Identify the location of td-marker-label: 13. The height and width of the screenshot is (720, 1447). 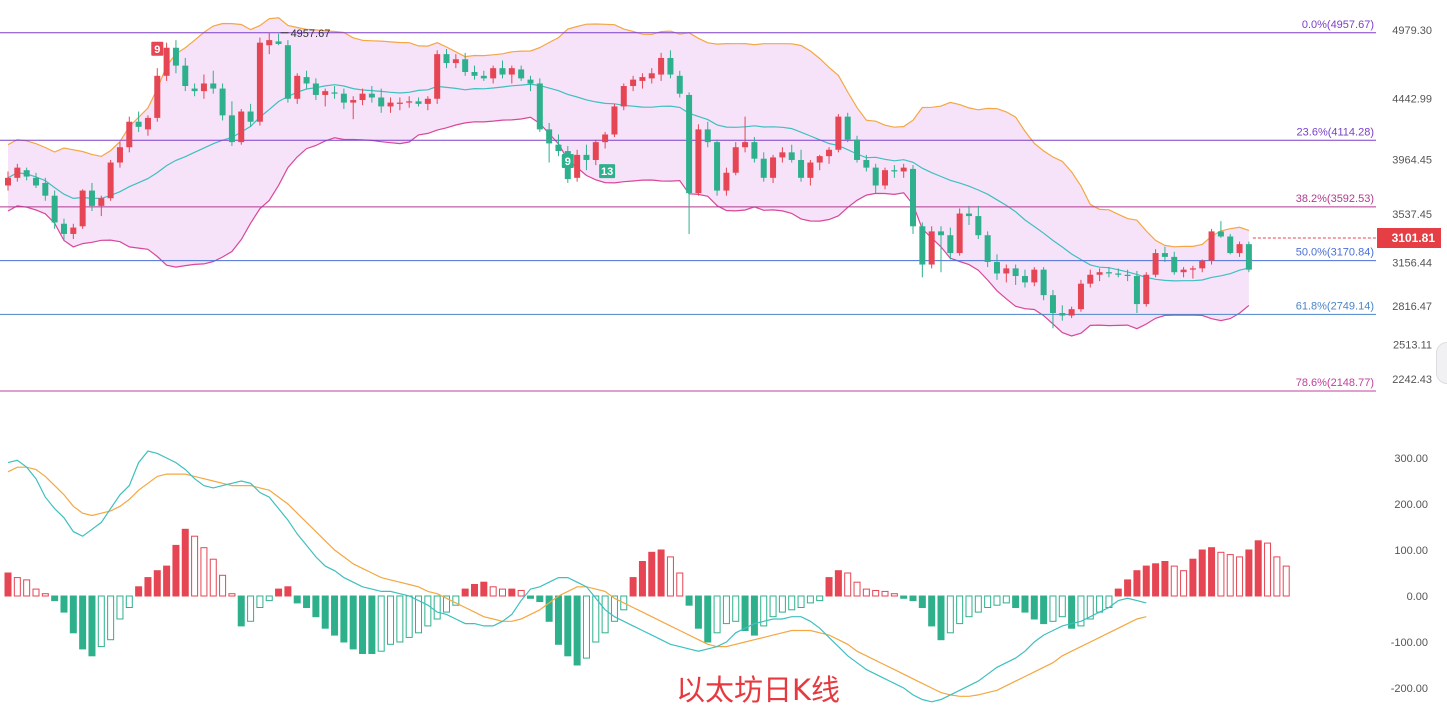
(607, 172).